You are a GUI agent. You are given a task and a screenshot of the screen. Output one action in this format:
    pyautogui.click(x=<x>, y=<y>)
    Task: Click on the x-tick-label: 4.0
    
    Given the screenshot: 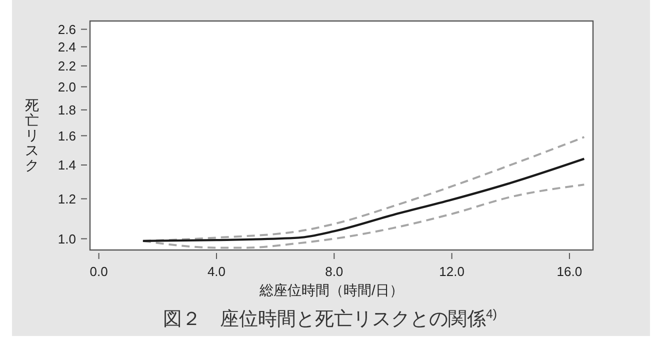 What is the action you would take?
    pyautogui.click(x=216, y=271)
    